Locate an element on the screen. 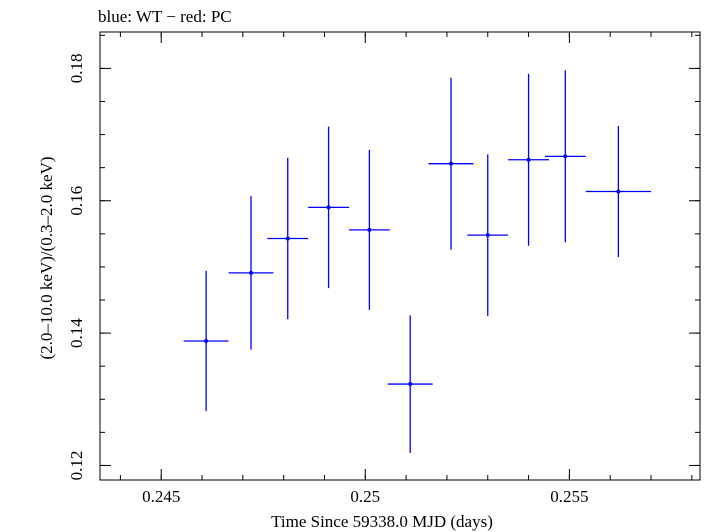 This screenshot has height=532, width=705. x-tick-label: 0.255 is located at coordinates (569, 496).